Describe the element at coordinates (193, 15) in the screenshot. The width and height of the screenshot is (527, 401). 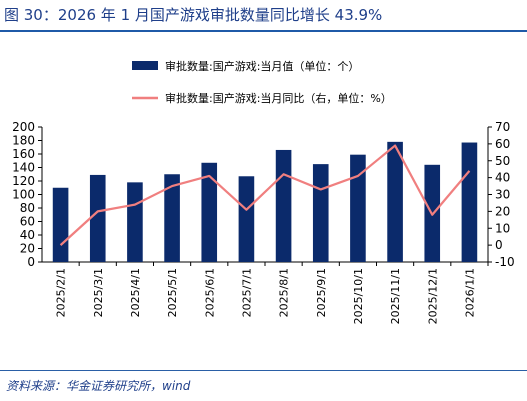
I see `figure-title: 图 30：2026 年 1 月国产游戏审批数量同比增长 43.9%` at that location.